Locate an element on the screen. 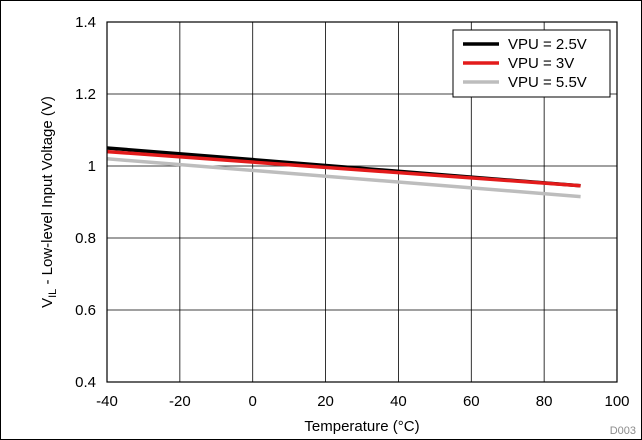 The height and width of the screenshot is (440, 642). y-tick-label: 1 is located at coordinates (92, 166).